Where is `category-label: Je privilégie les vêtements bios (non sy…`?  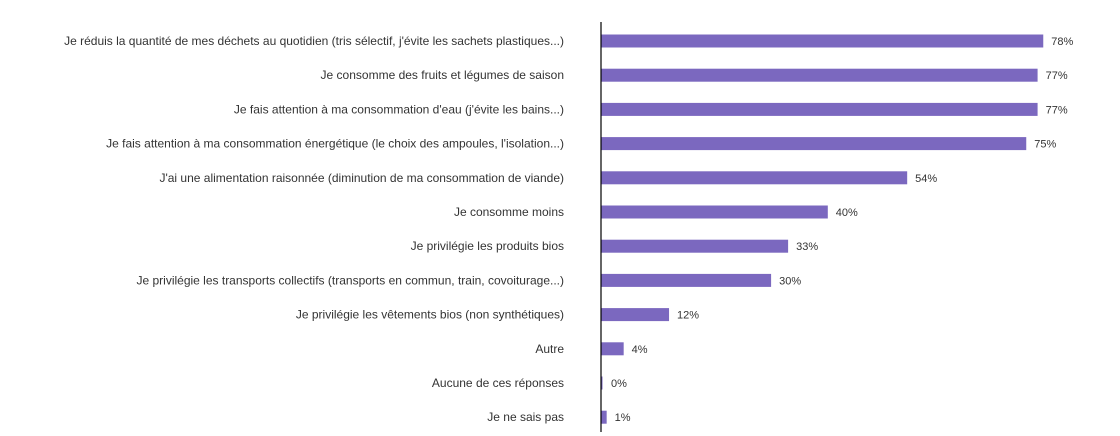 category-label: Je privilégie les vêtements bios (non sy… is located at coordinates (430, 315).